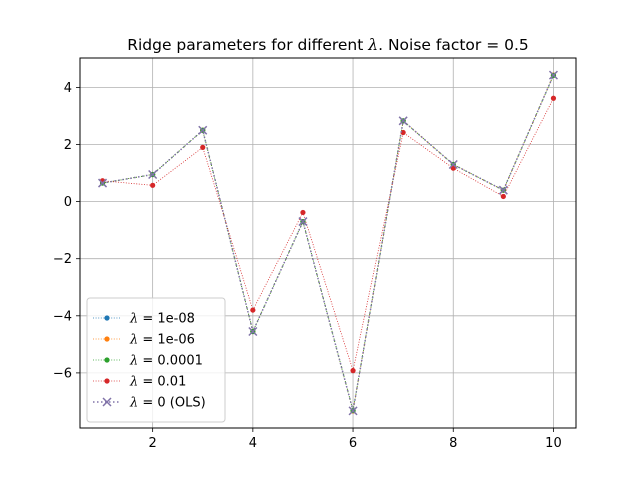 This screenshot has width=640, height=480. Describe the element at coordinates (553, 443) in the screenshot. I see `x-tick-label: 10` at that location.